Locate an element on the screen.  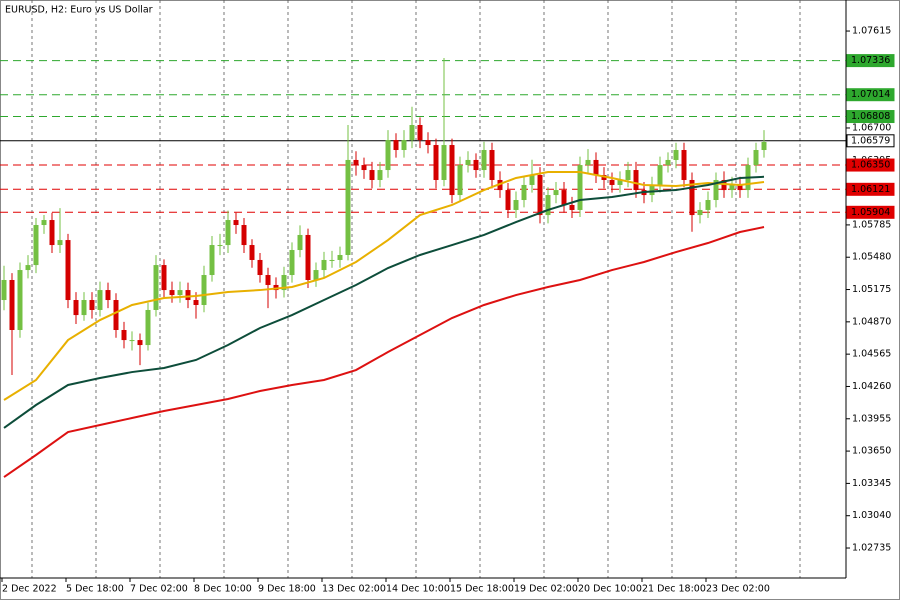
y-tick-label: 1.05480 is located at coordinates (871, 257).